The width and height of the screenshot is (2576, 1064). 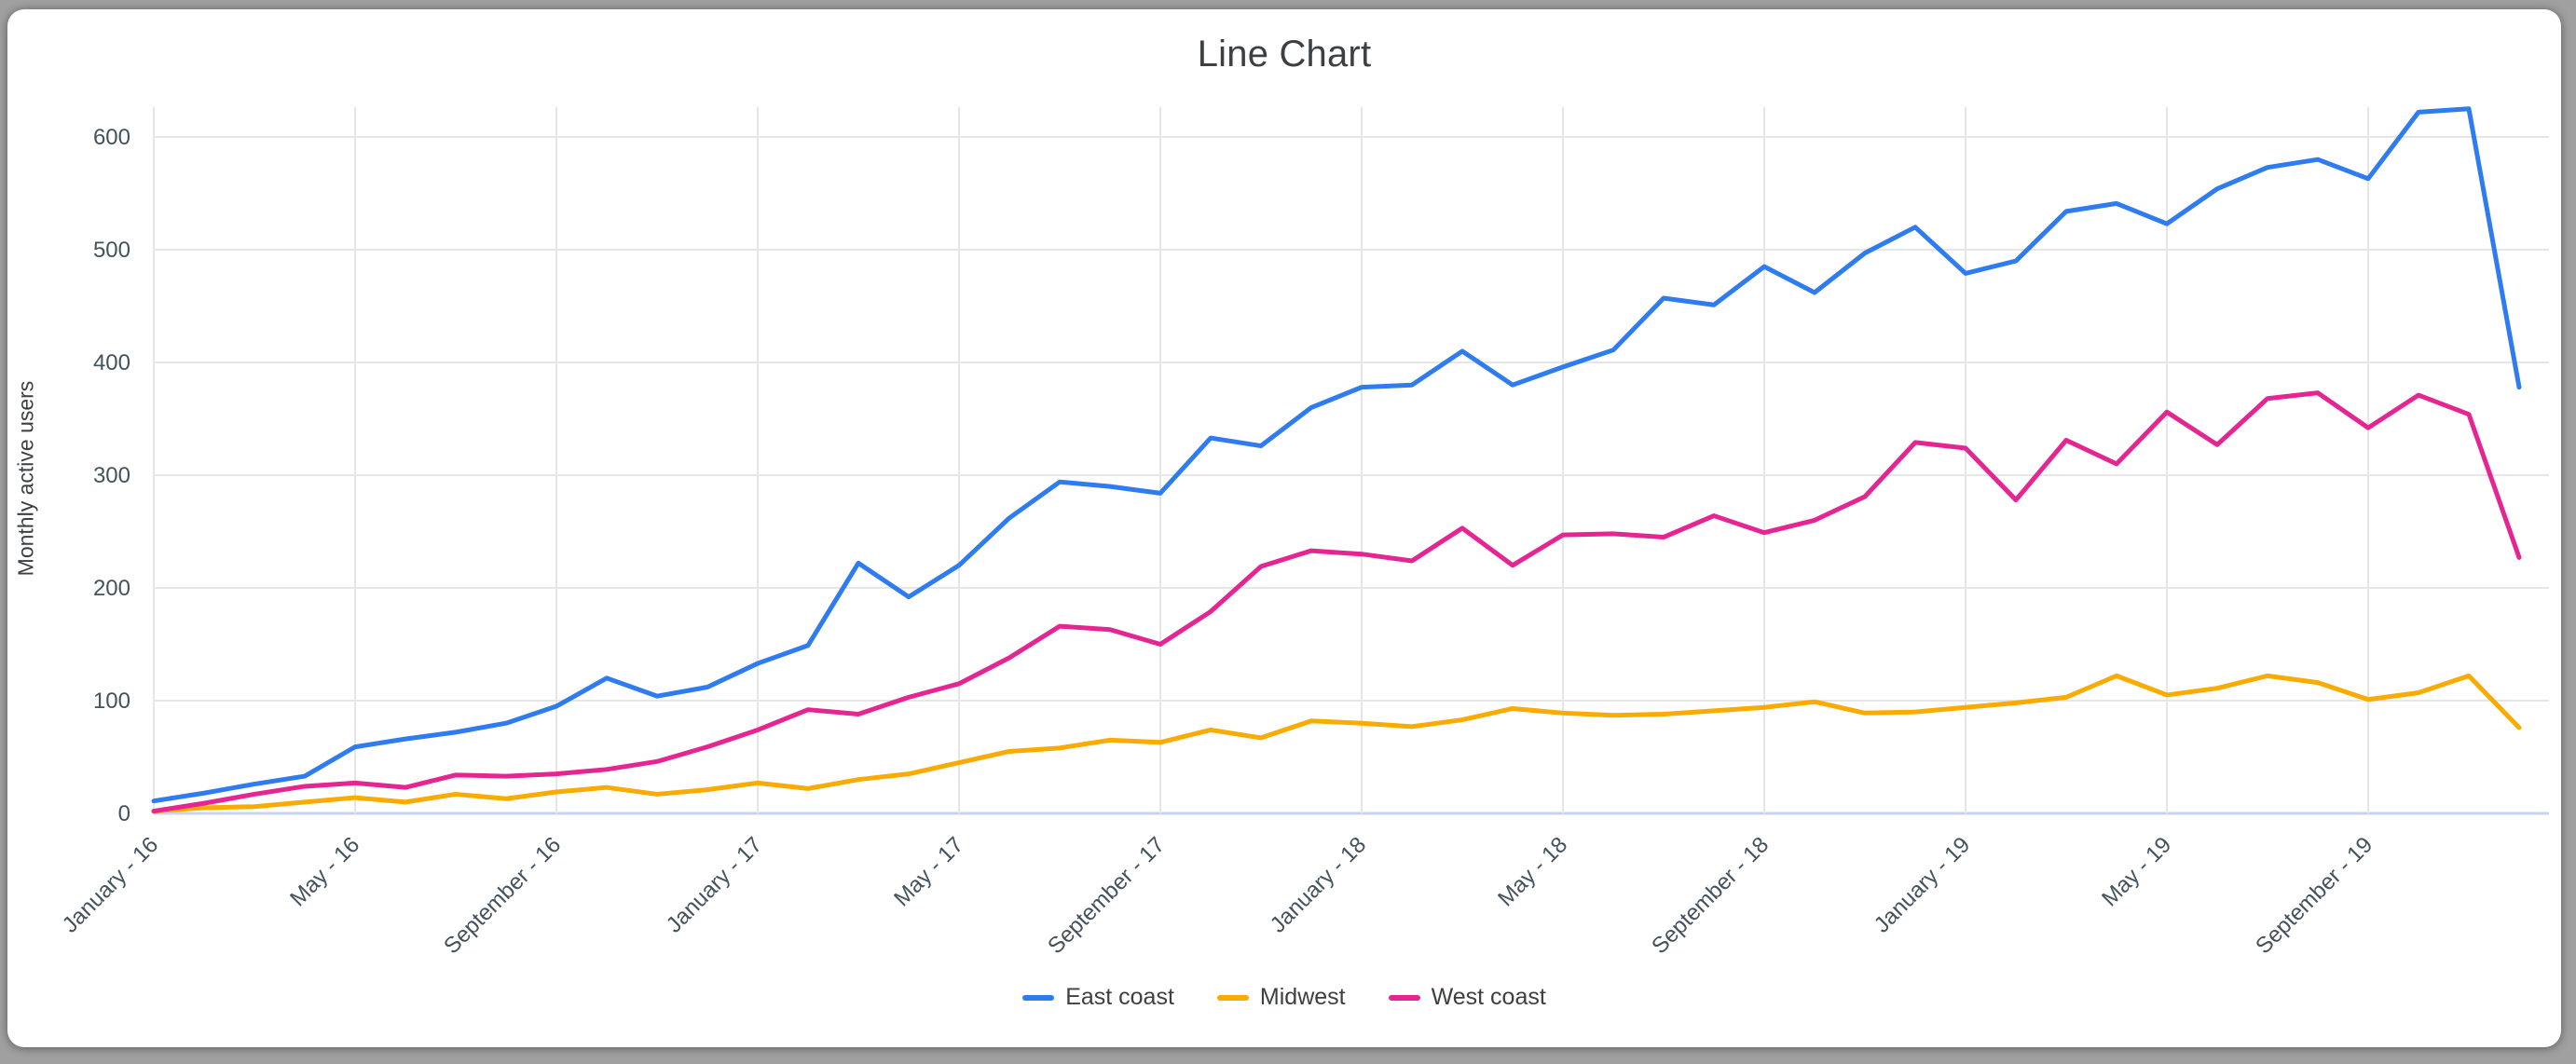 What do you see at coordinates (110, 884) in the screenshot?
I see `x-tick-label: January - 16` at bounding box center [110, 884].